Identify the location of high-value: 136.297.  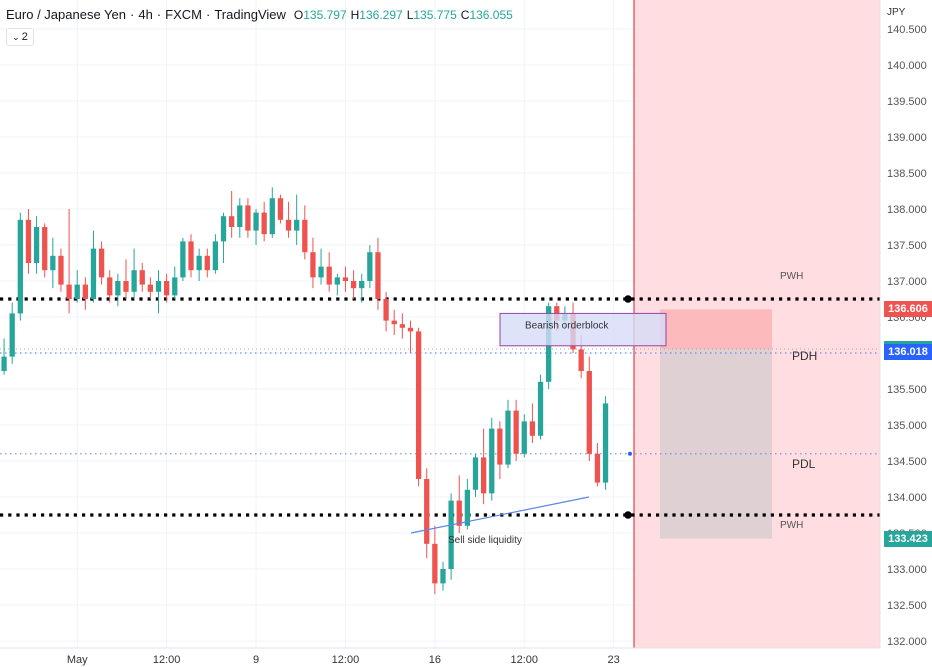
(381, 15).